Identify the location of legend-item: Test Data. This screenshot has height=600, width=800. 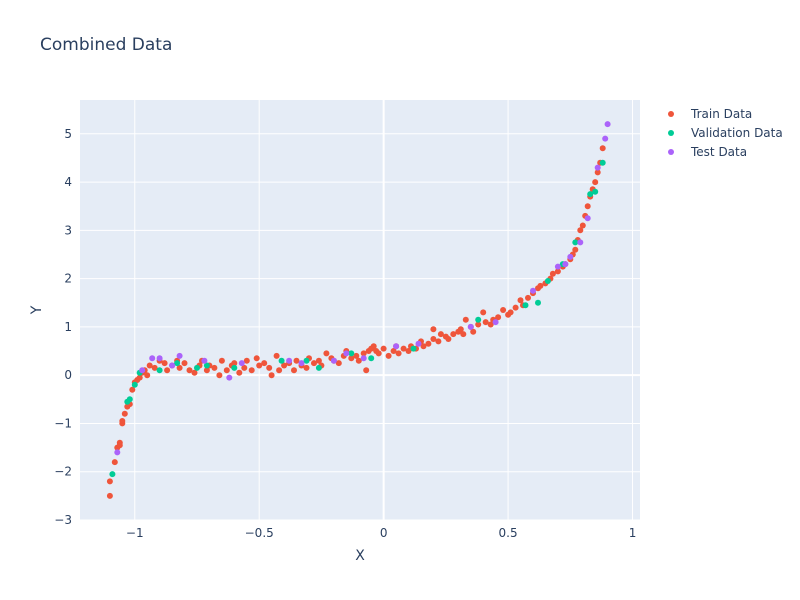
(707, 152).